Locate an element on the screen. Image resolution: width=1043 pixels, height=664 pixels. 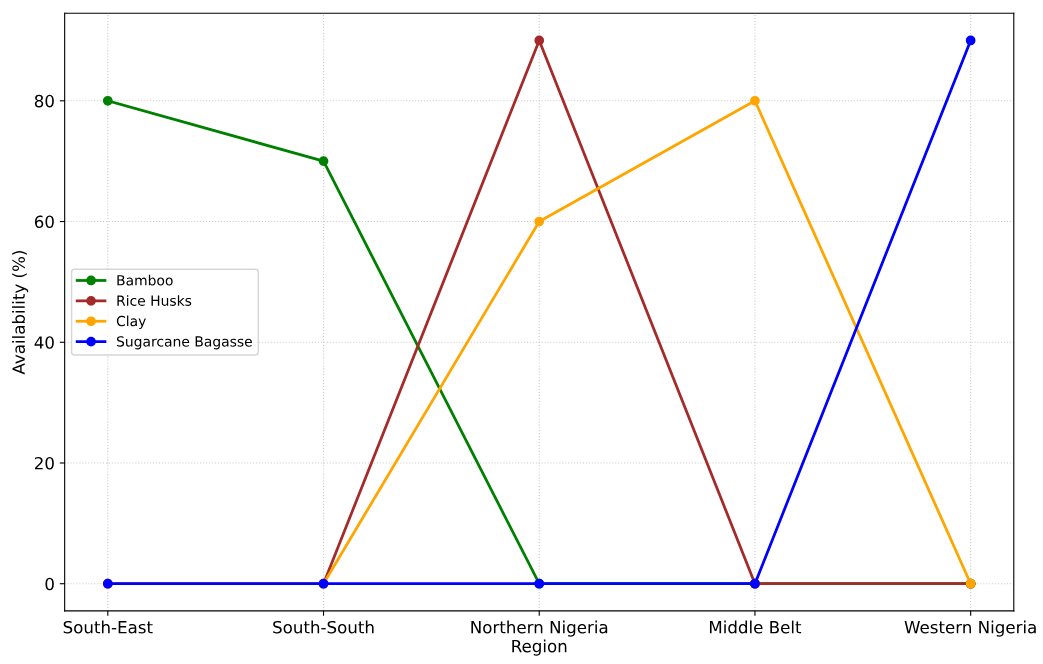
legend-label: Sugarcane Bagasse is located at coordinates (184, 343).